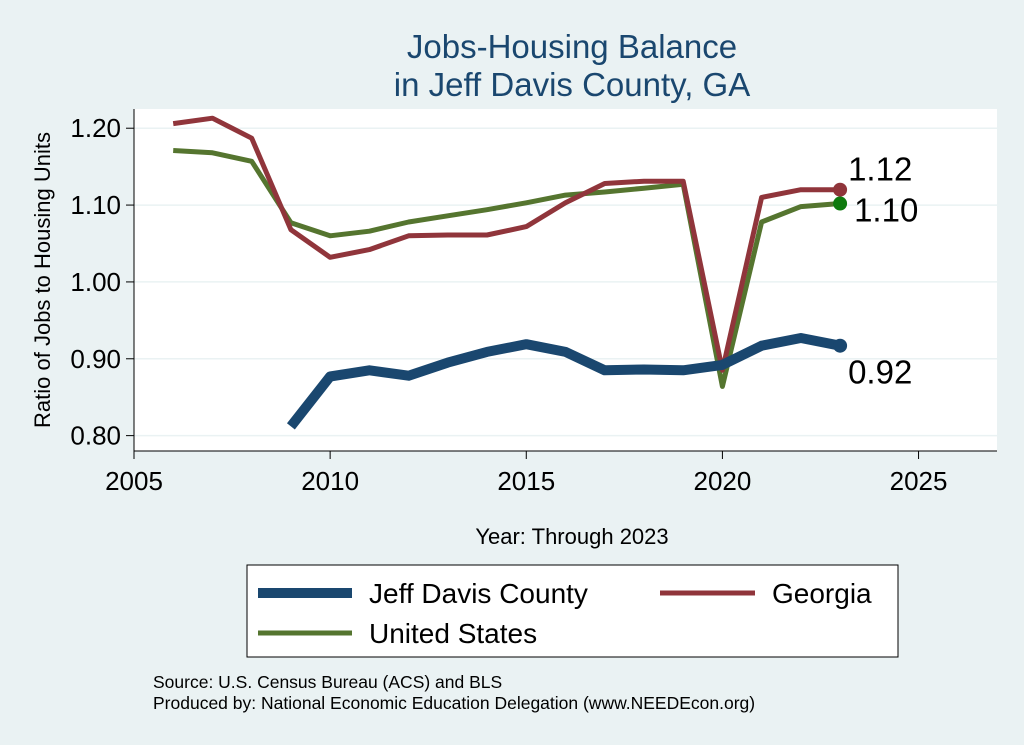  What do you see at coordinates (327, 682) in the screenshot?
I see `source-note: Source: U.S. Census Bureau (ACS) and BLS` at bounding box center [327, 682].